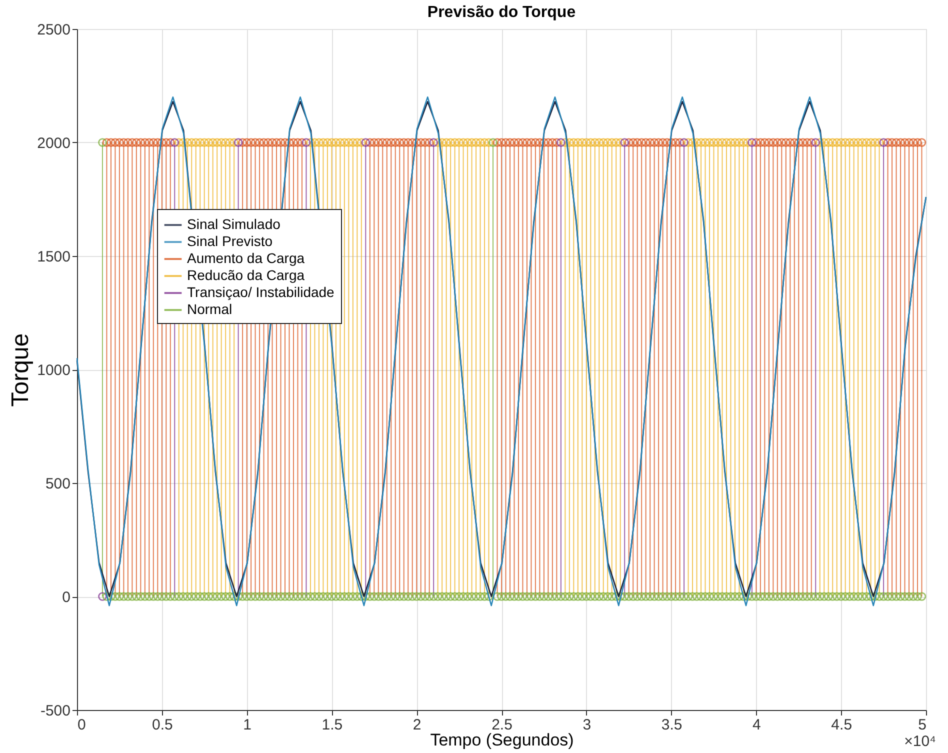 The width and height of the screenshot is (948, 753). What do you see at coordinates (417, 725) in the screenshot?
I see `x-tick-label: 2` at bounding box center [417, 725].